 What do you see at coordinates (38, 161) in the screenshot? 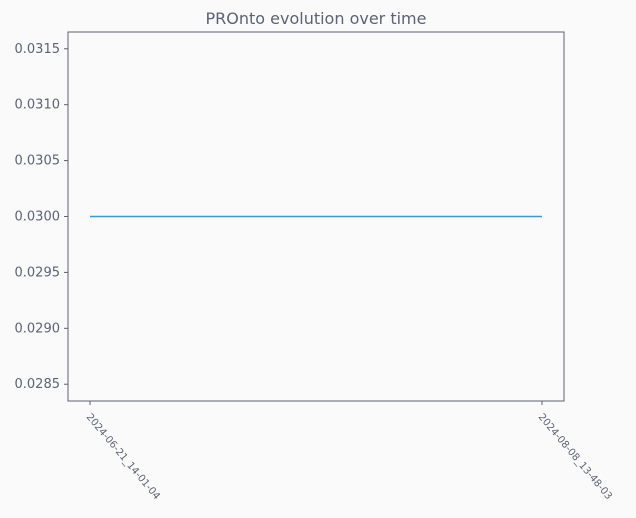
I see `y-tick-label: 0.0305` at bounding box center [38, 161].